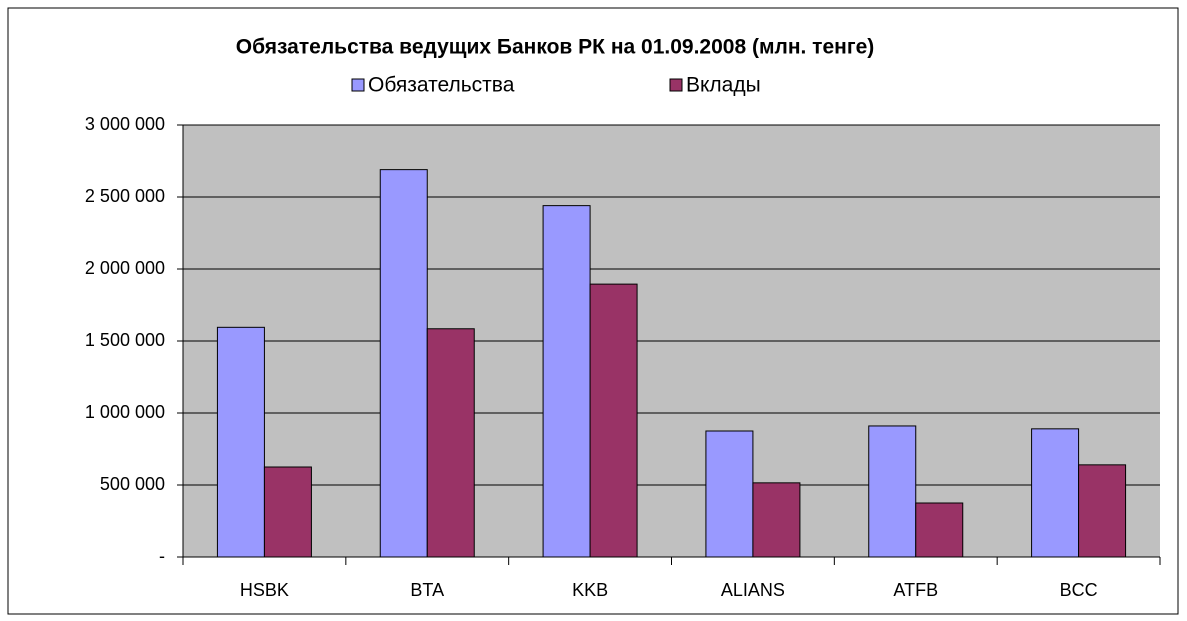  Describe the element at coordinates (915, 590) in the screenshot. I see `x-tick-label: ATFB` at that location.